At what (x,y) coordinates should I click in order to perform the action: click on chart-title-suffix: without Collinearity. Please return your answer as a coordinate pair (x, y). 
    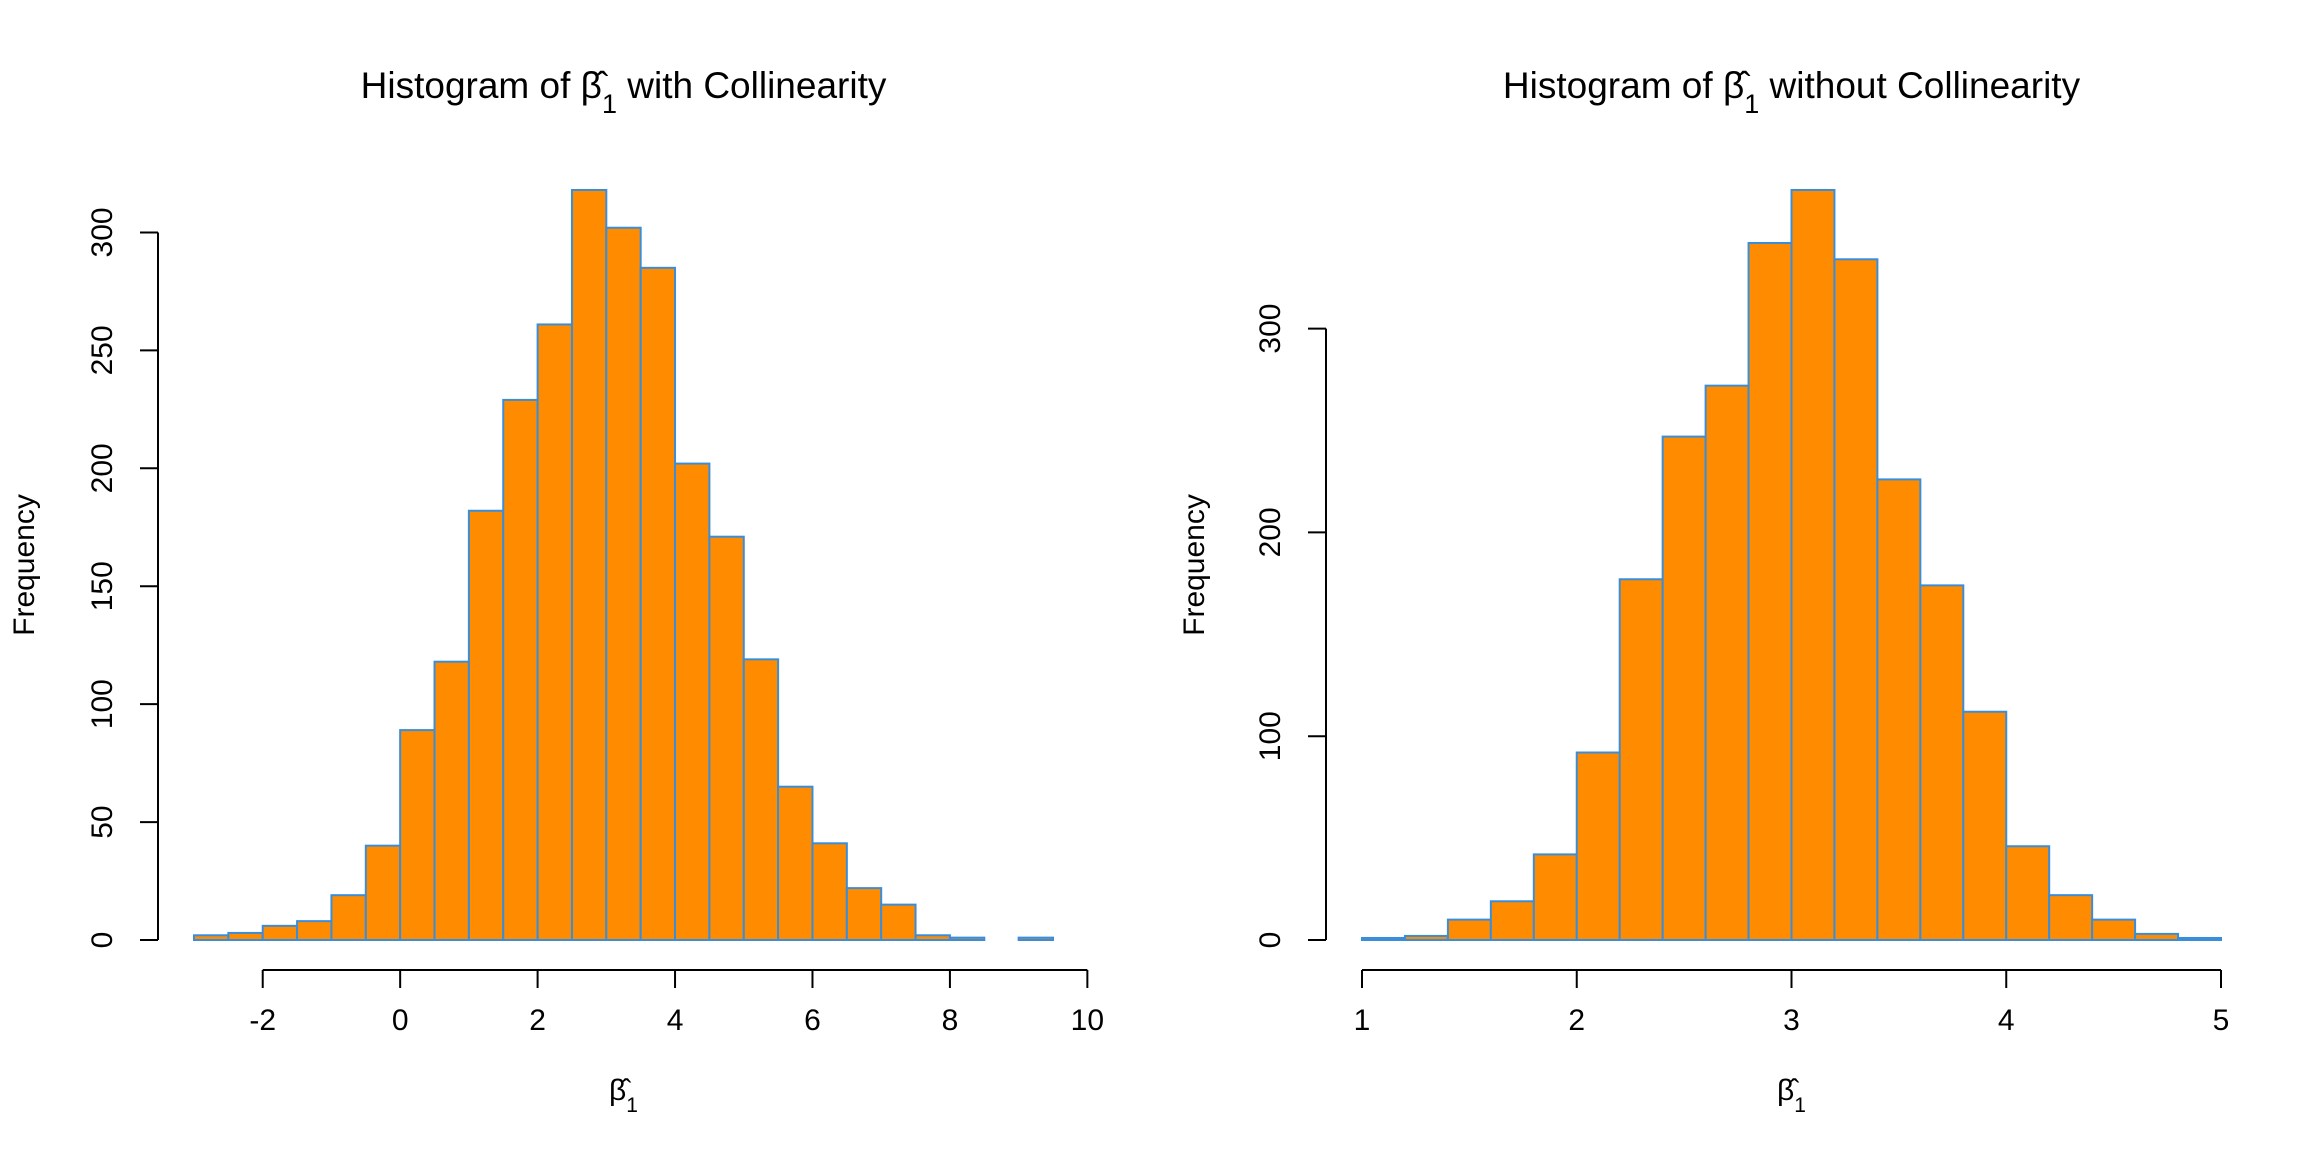
    Looking at the image, I should click on (1919, 85).